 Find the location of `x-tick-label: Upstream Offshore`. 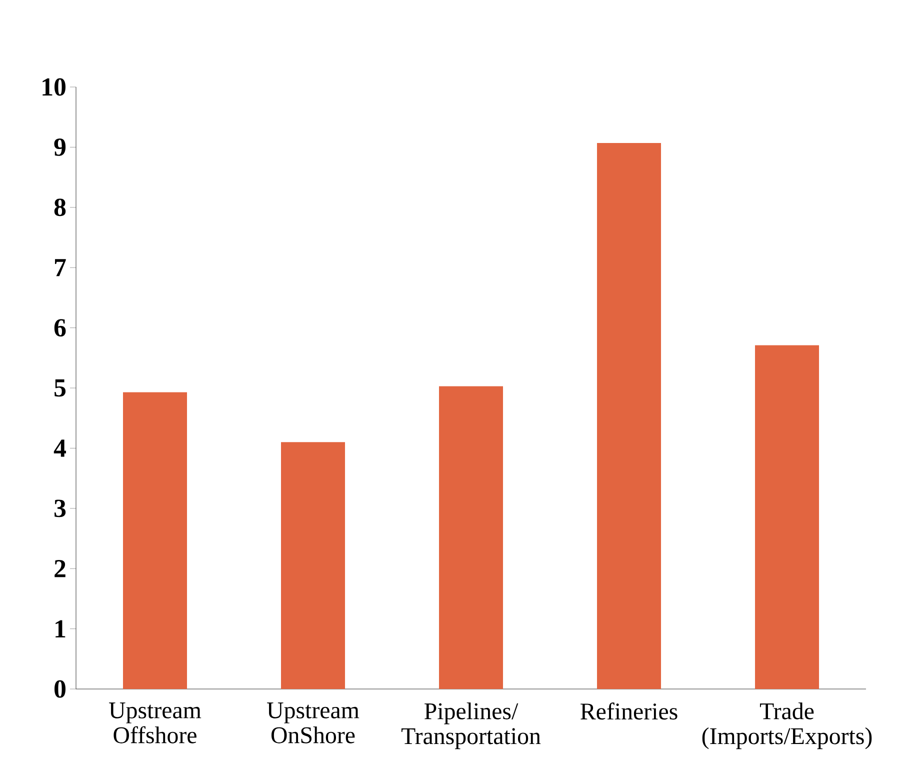

x-tick-label: Upstream Offshore is located at coordinates (155, 723).